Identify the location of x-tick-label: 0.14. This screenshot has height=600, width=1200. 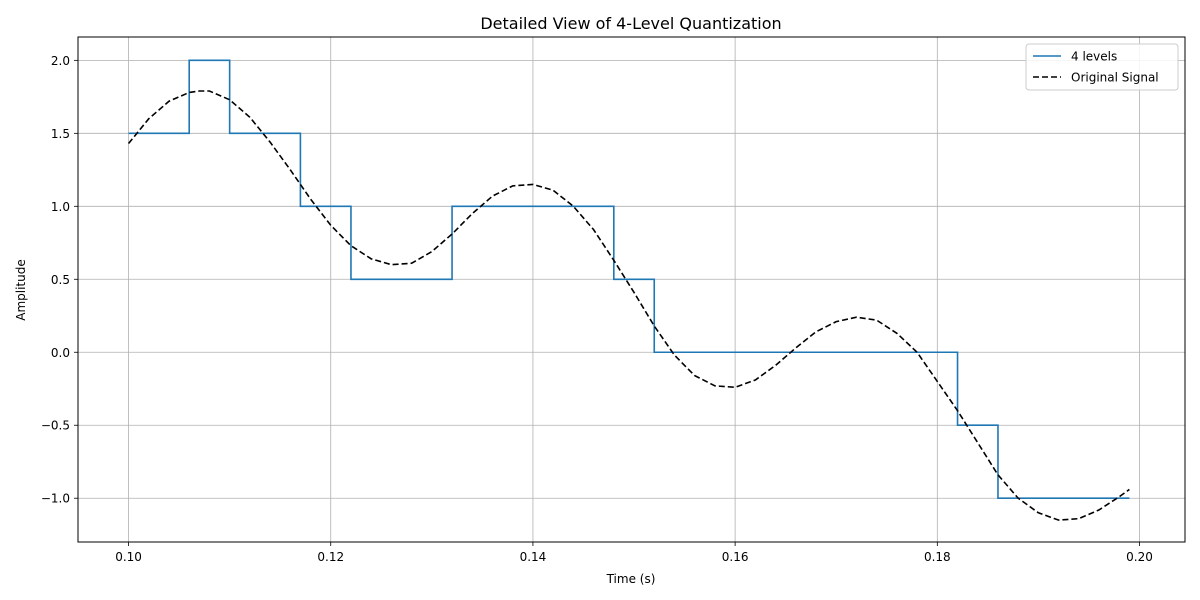
(533, 557).